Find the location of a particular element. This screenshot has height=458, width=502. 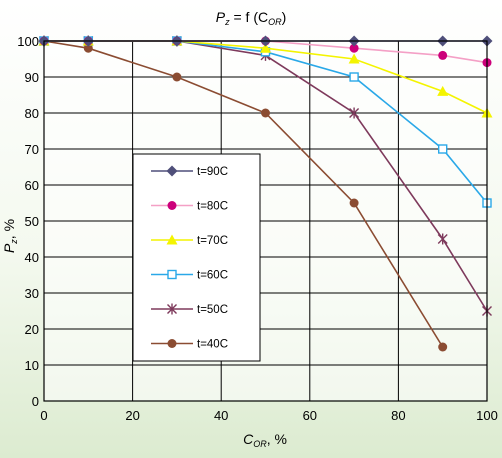

y-tick-label: 10 is located at coordinates (32, 365).